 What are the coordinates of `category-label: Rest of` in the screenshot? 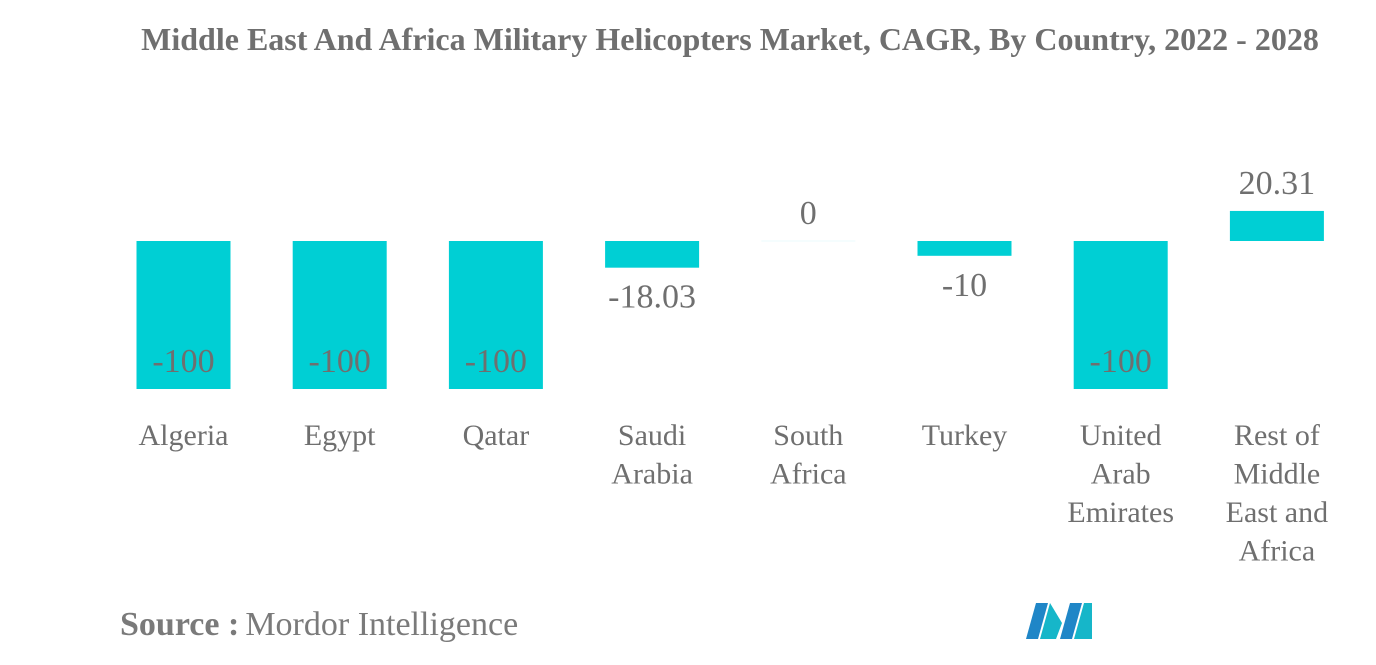 It's located at (1277, 435).